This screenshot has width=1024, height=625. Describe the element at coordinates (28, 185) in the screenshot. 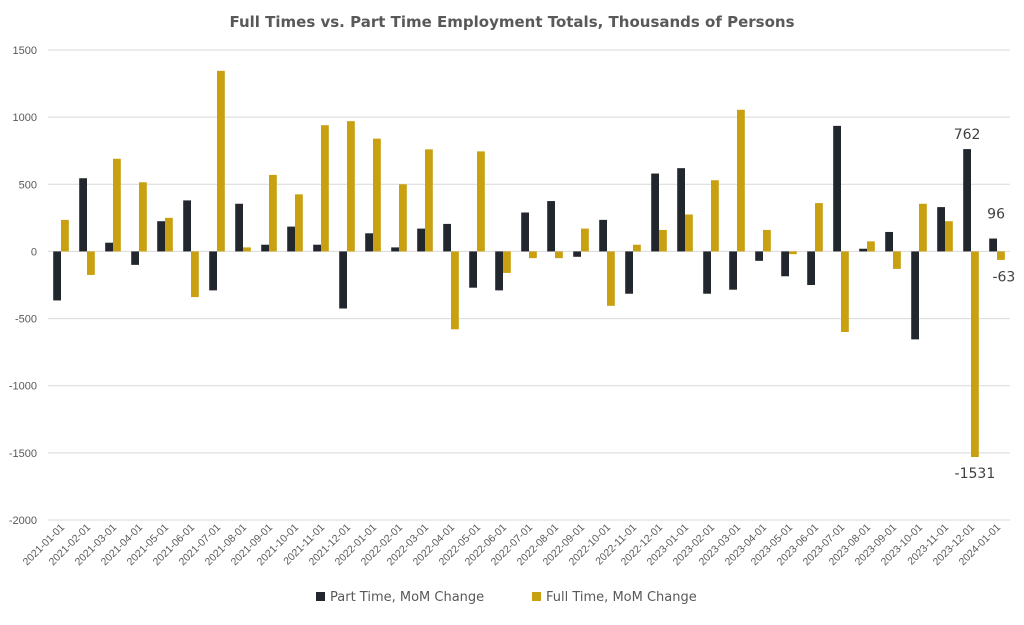

I see `y-tick-label: 500` at that location.